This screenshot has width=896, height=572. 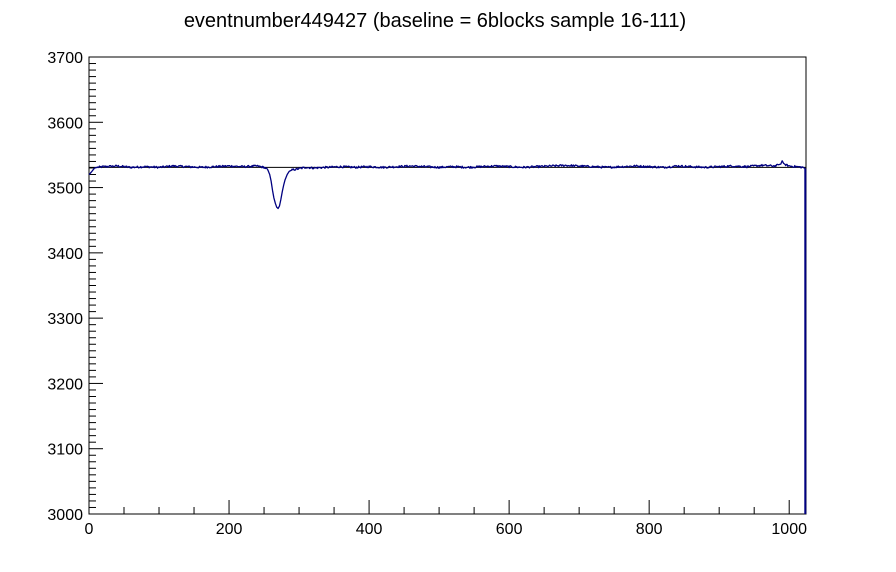 What do you see at coordinates (65, 123) in the screenshot?
I see `y-tick-label: 3600` at bounding box center [65, 123].